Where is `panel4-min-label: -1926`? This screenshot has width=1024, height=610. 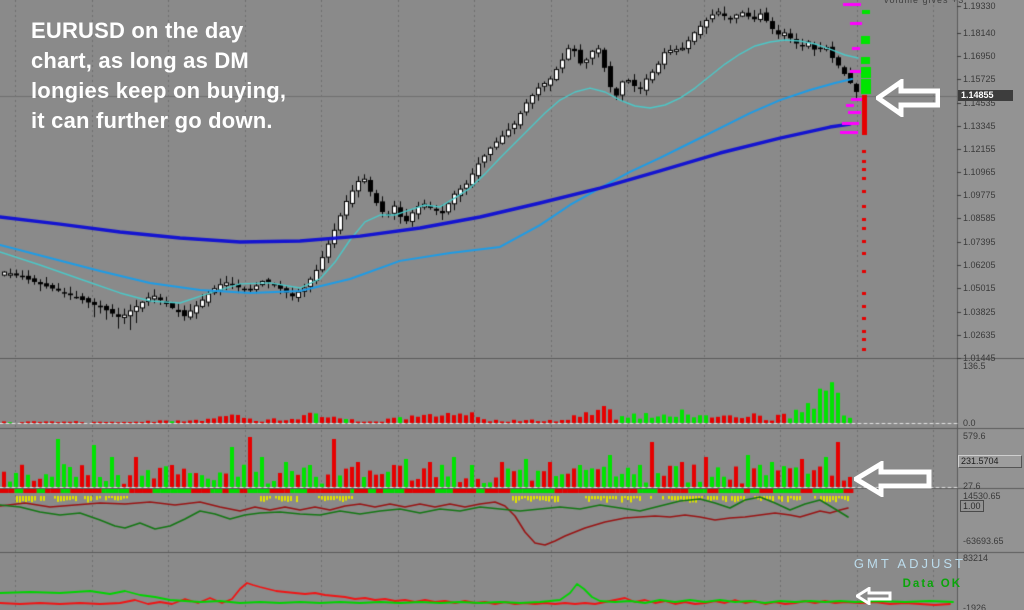
panel4-min-label: -1926 is located at coordinates (975, 606).